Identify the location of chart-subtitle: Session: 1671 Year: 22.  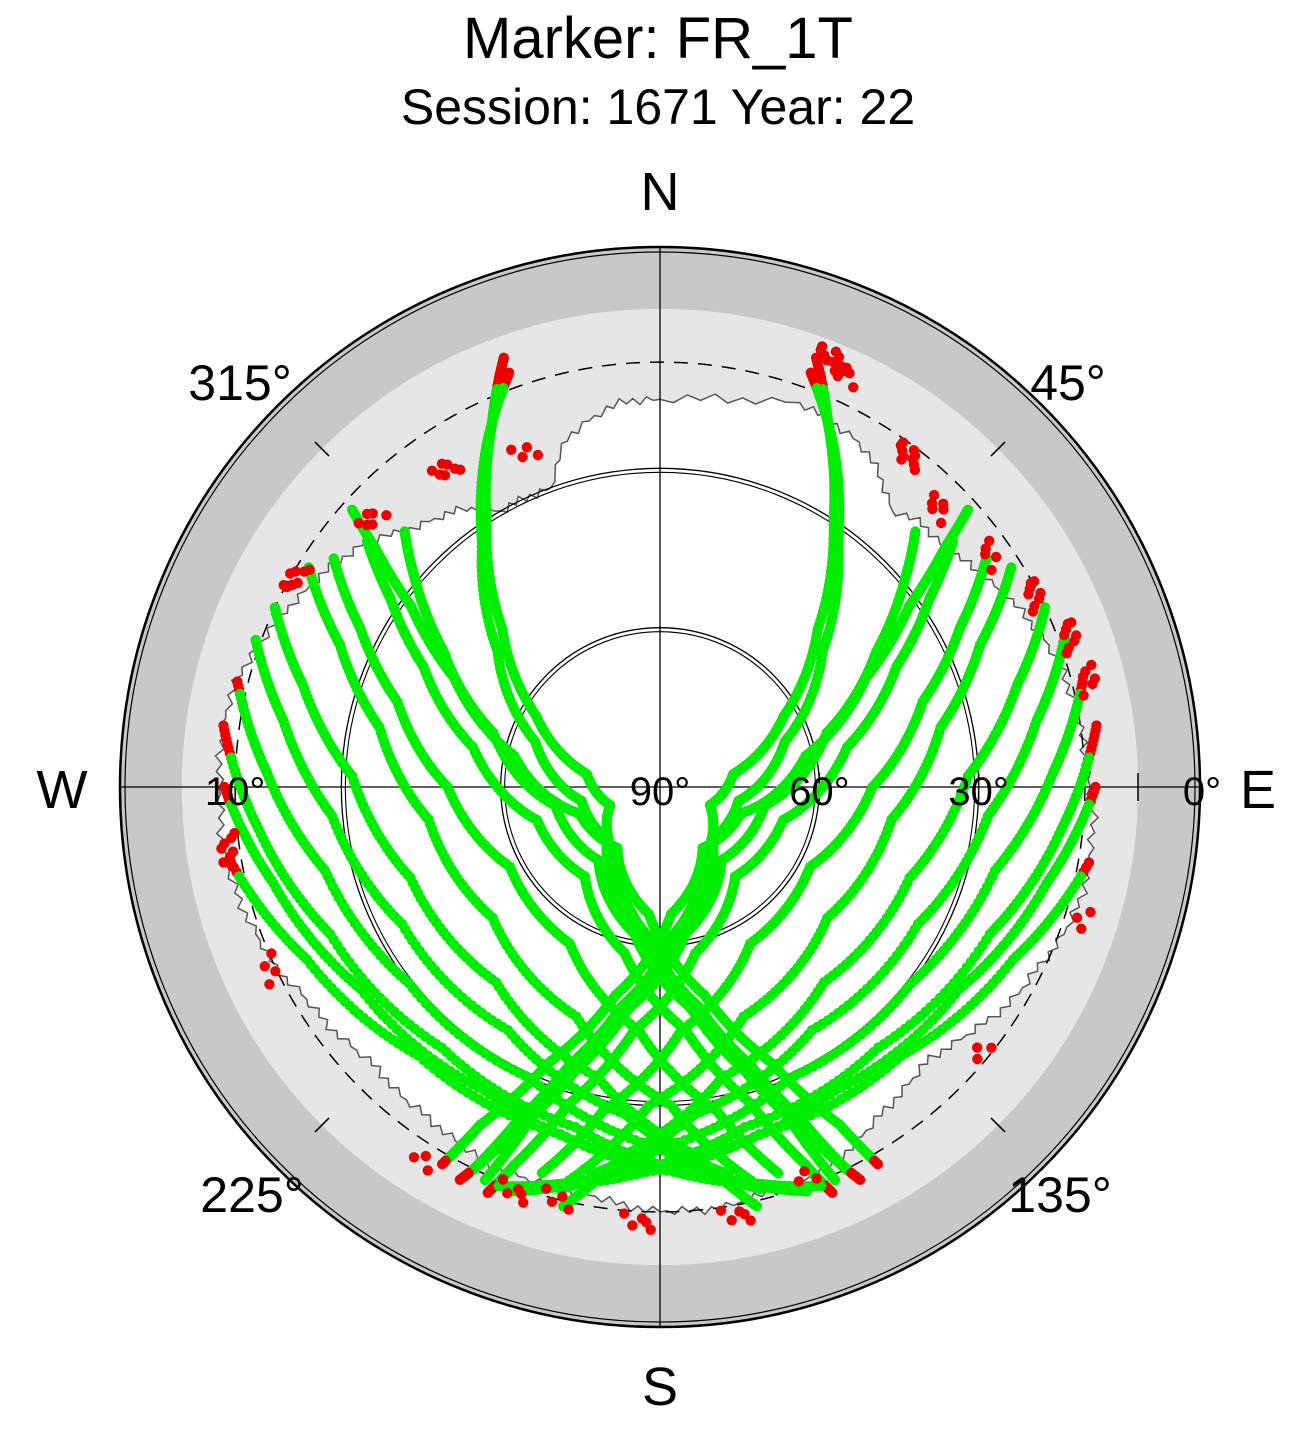
(658, 107).